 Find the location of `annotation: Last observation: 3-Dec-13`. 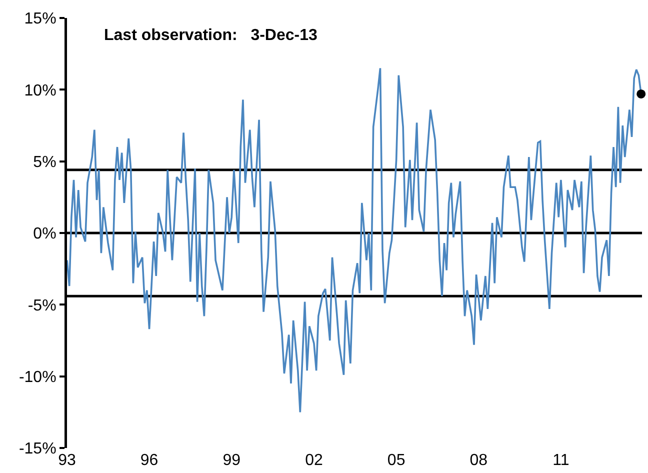

annotation: Last observation: 3-Dec-13 is located at coordinates (211, 35).